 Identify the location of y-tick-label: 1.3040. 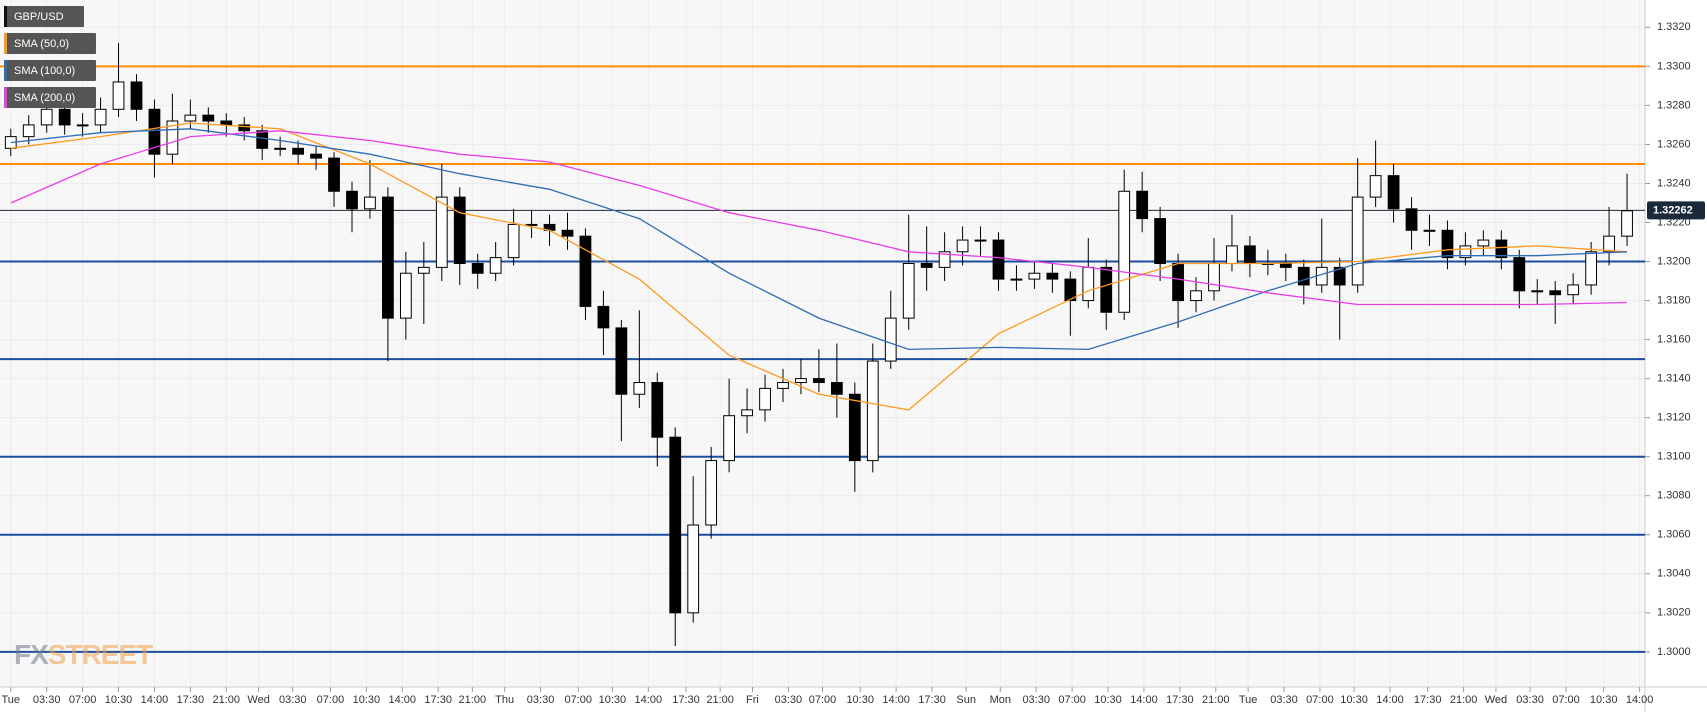
(1674, 574).